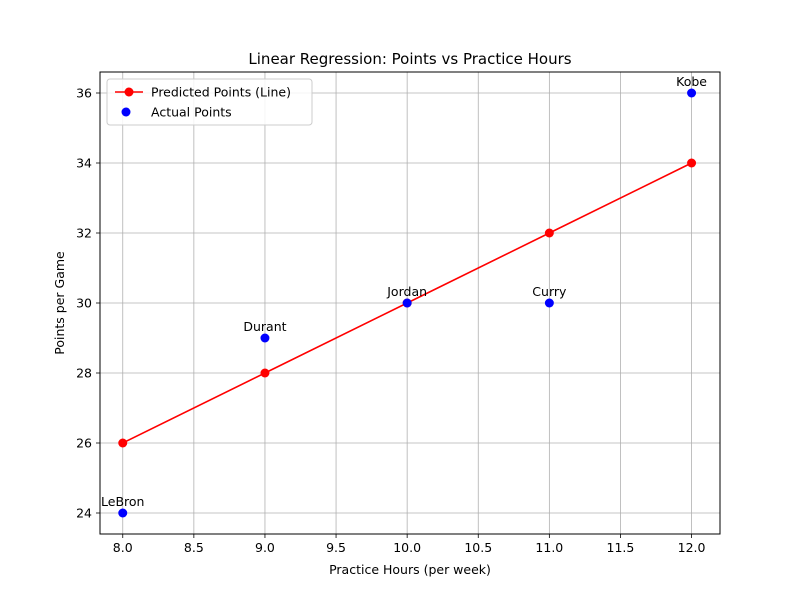 This screenshot has width=800, height=600. What do you see at coordinates (621, 547) in the screenshot?
I see `x-tick-label: 11.5` at bounding box center [621, 547].